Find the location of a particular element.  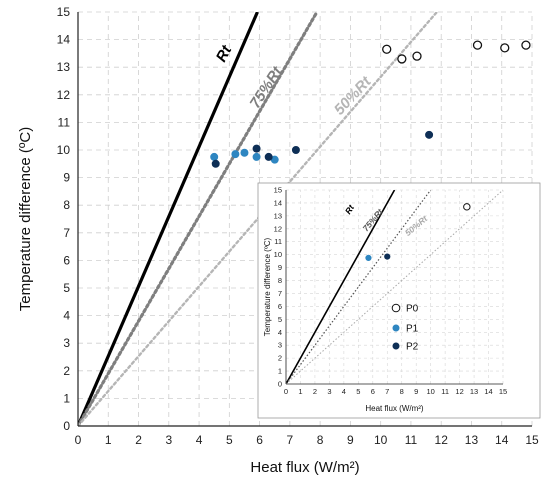

y-tick-label: 11 is located at coordinates (64, 122).